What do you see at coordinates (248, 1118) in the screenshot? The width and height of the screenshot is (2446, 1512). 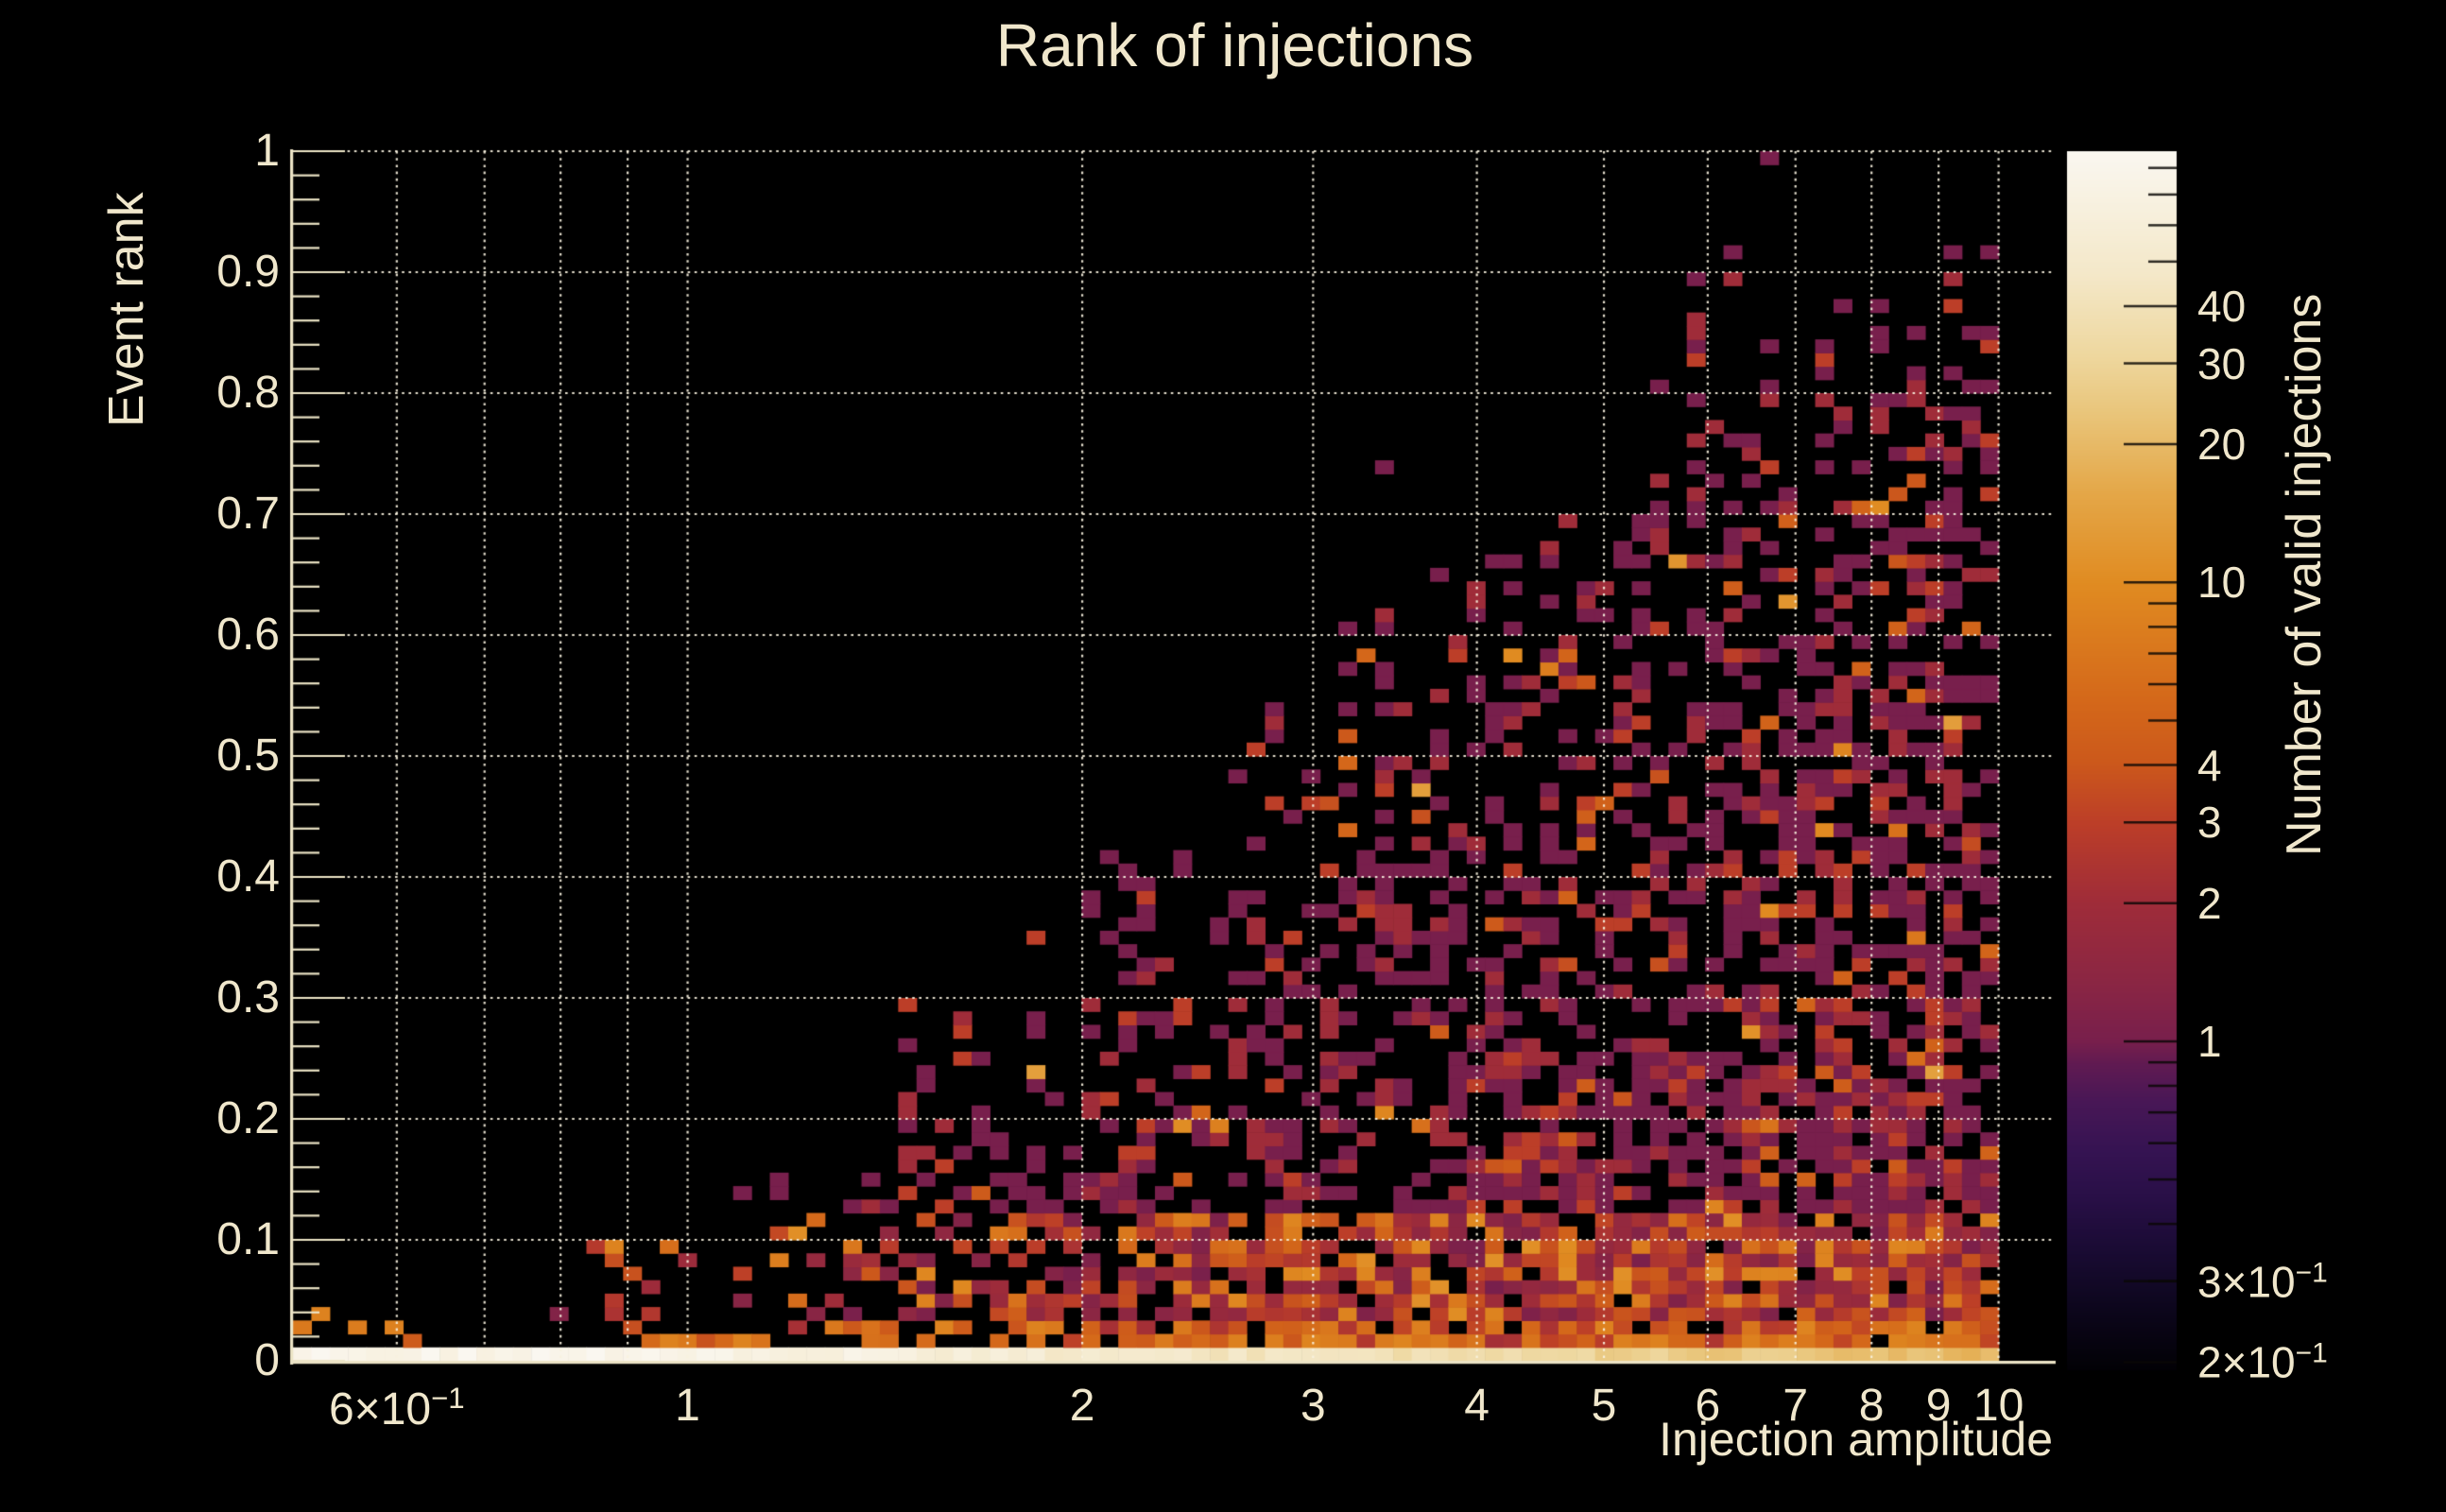 I see `y-tick-label: 0.2` at bounding box center [248, 1118].